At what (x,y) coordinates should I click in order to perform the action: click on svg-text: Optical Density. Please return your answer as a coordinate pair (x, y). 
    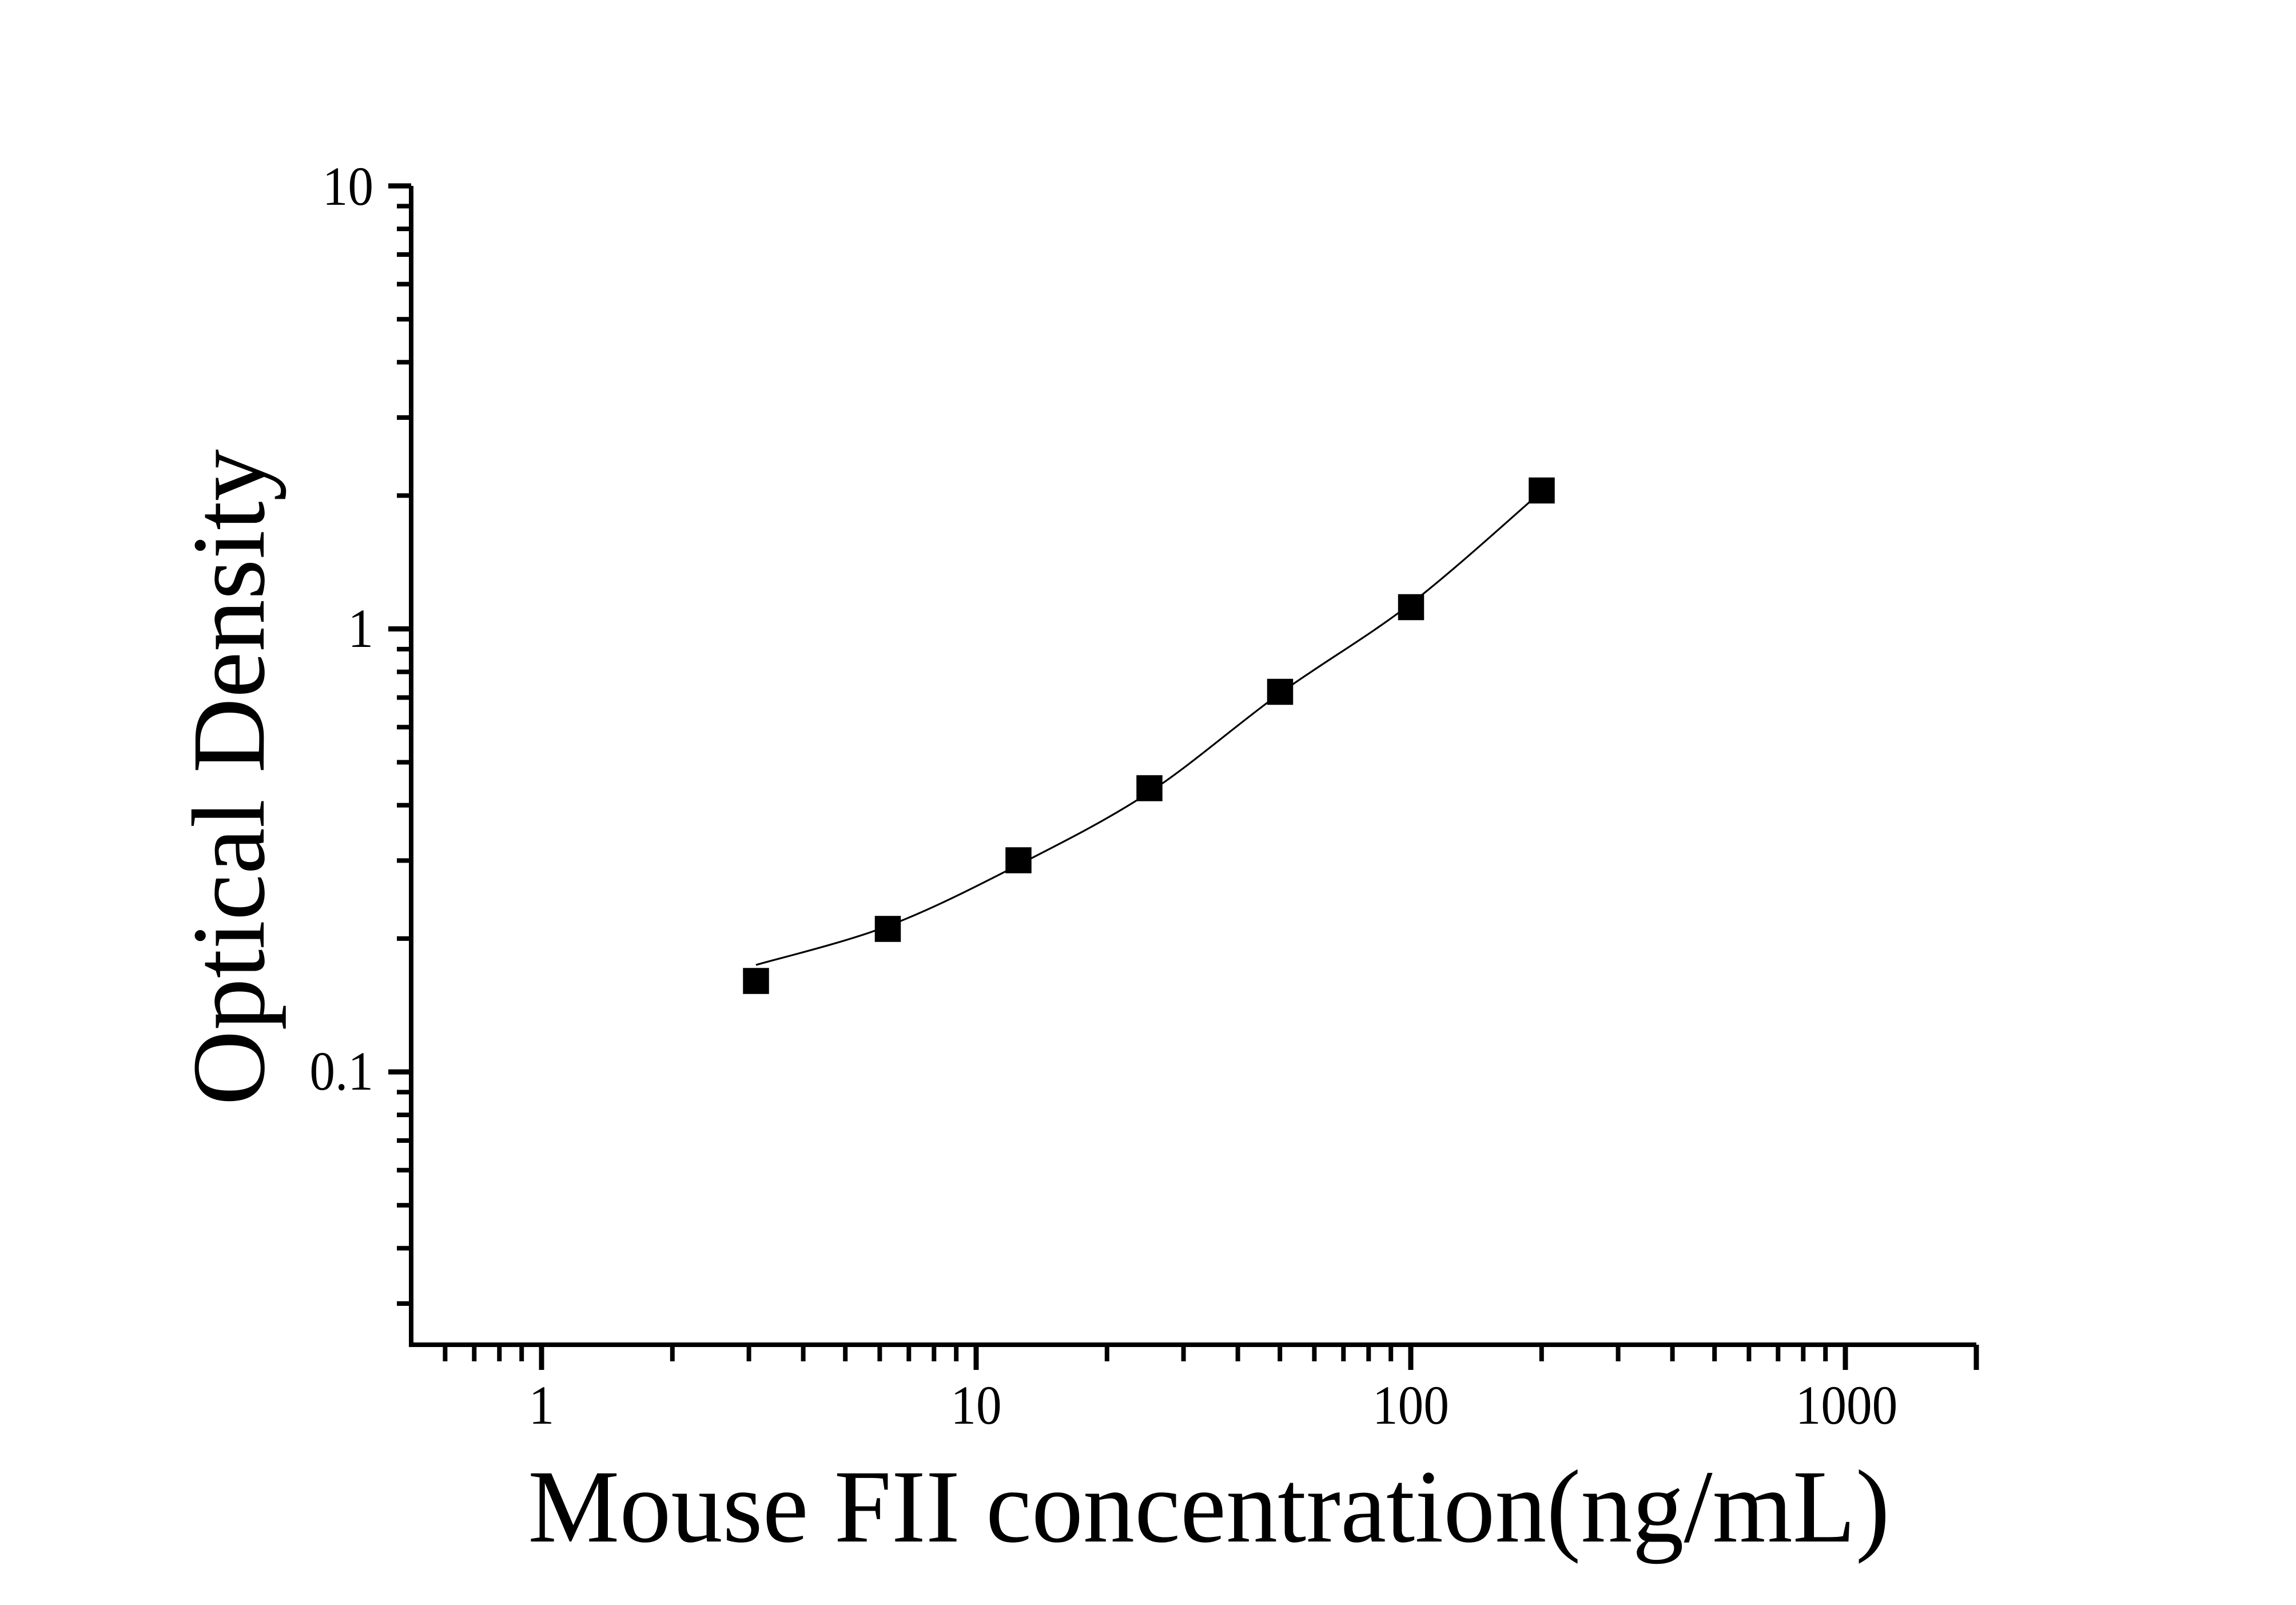
    Looking at the image, I should click on (229, 777).